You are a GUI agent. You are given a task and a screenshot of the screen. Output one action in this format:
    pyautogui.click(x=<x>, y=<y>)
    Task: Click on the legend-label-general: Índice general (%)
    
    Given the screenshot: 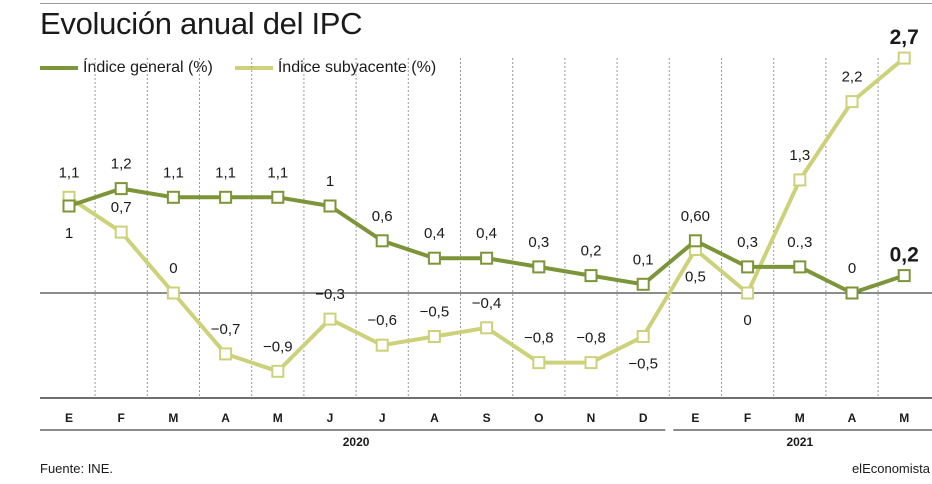 What is the action you would take?
    pyautogui.click(x=148, y=67)
    